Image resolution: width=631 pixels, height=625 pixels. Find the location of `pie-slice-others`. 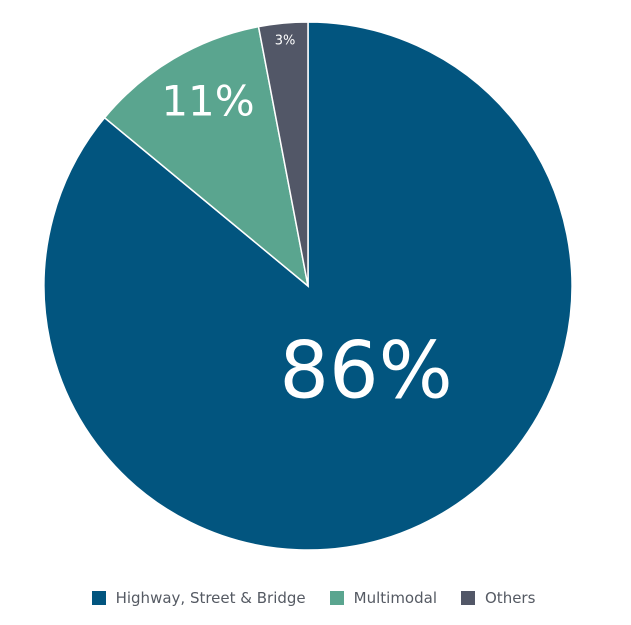

pie-slice-others is located at coordinates (283, 154).